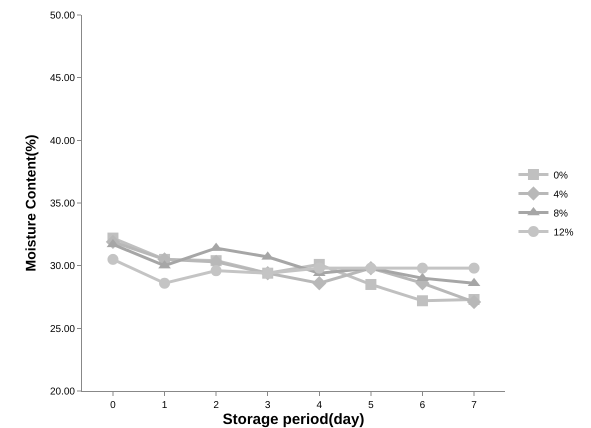 The height and width of the screenshot is (428, 591). What do you see at coordinates (560, 176) in the screenshot?
I see `legend-label: 0%` at bounding box center [560, 176].